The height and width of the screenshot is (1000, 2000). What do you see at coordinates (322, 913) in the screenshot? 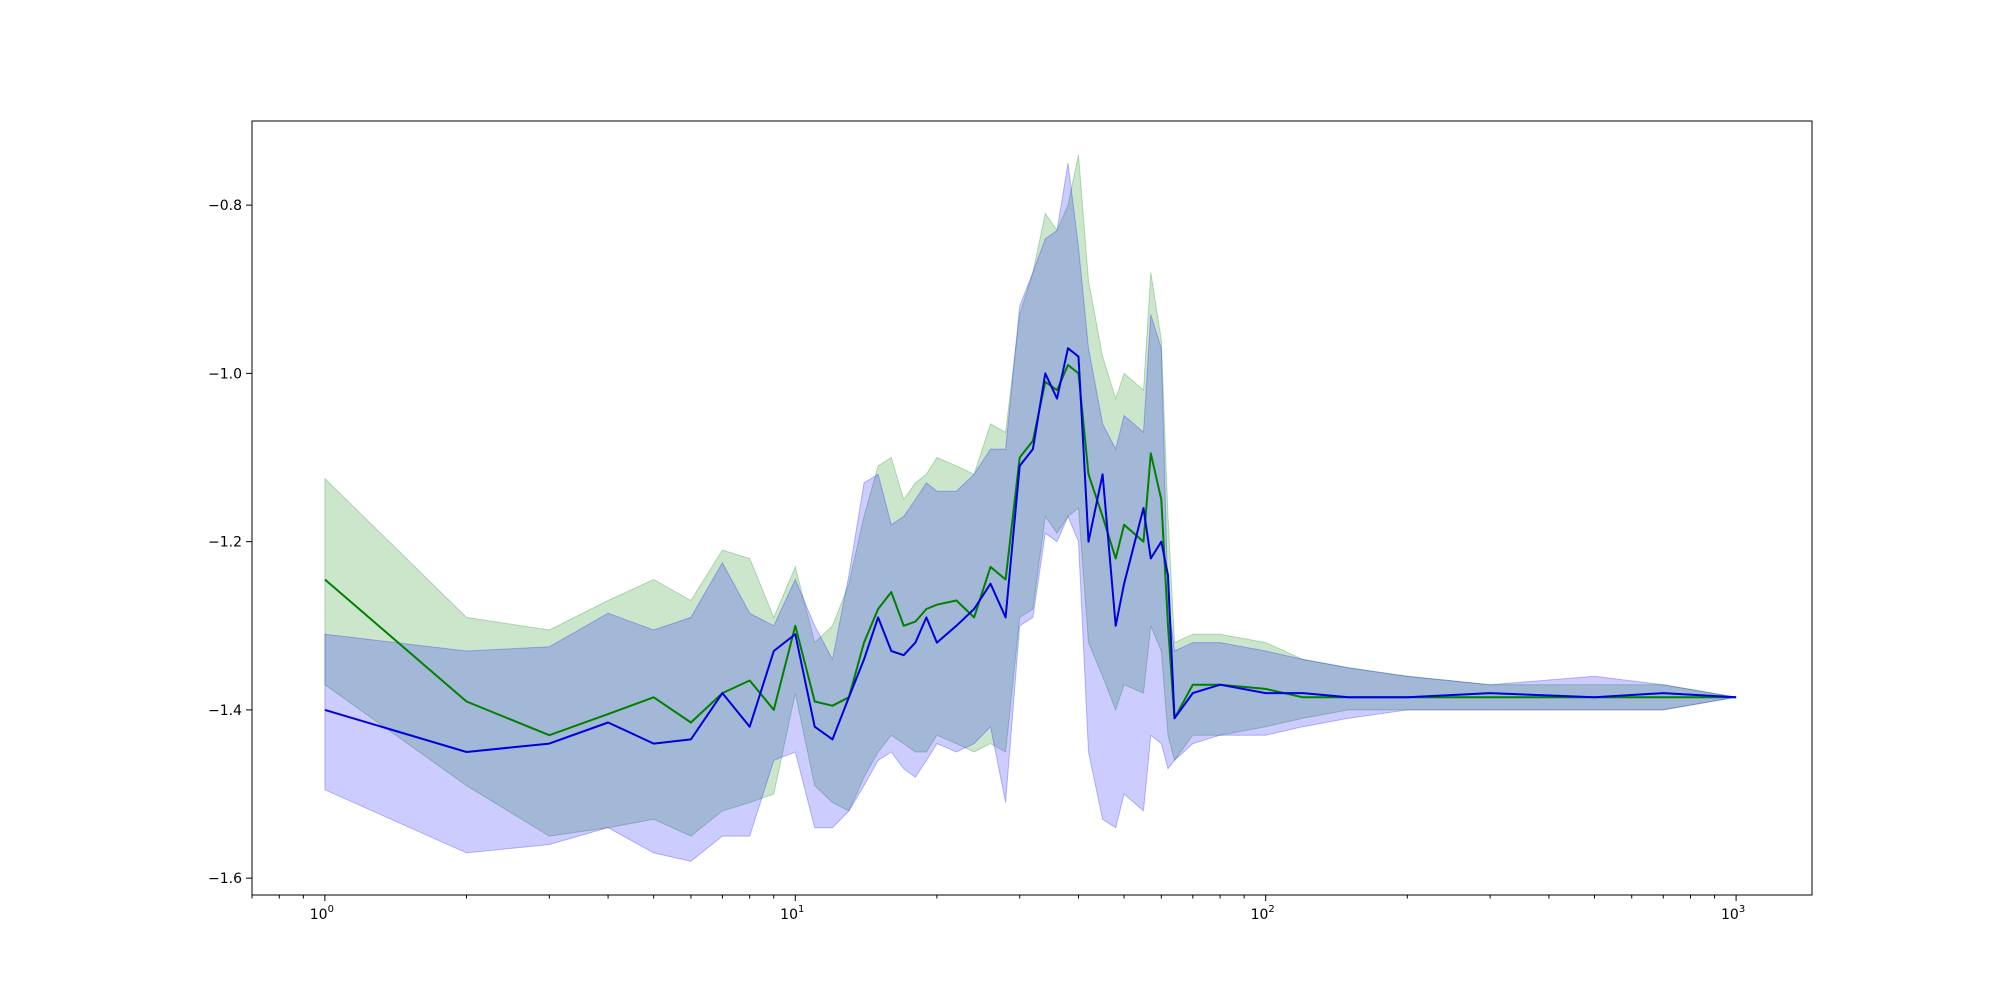
I see `x-tick-label: 10⁰` at bounding box center [322, 913].